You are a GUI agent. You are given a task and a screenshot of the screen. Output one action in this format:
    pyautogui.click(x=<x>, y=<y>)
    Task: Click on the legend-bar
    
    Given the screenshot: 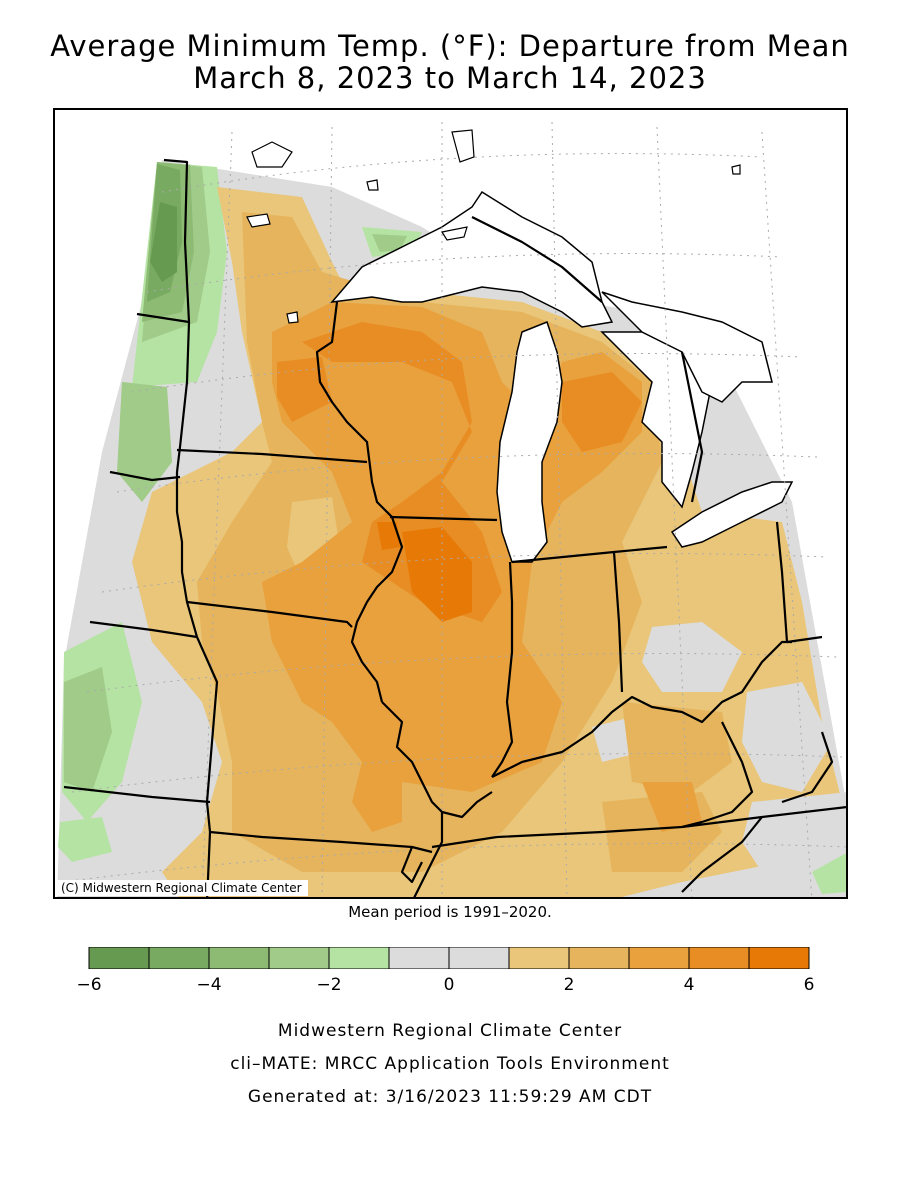 What is the action you would take?
    pyautogui.click(x=449, y=958)
    